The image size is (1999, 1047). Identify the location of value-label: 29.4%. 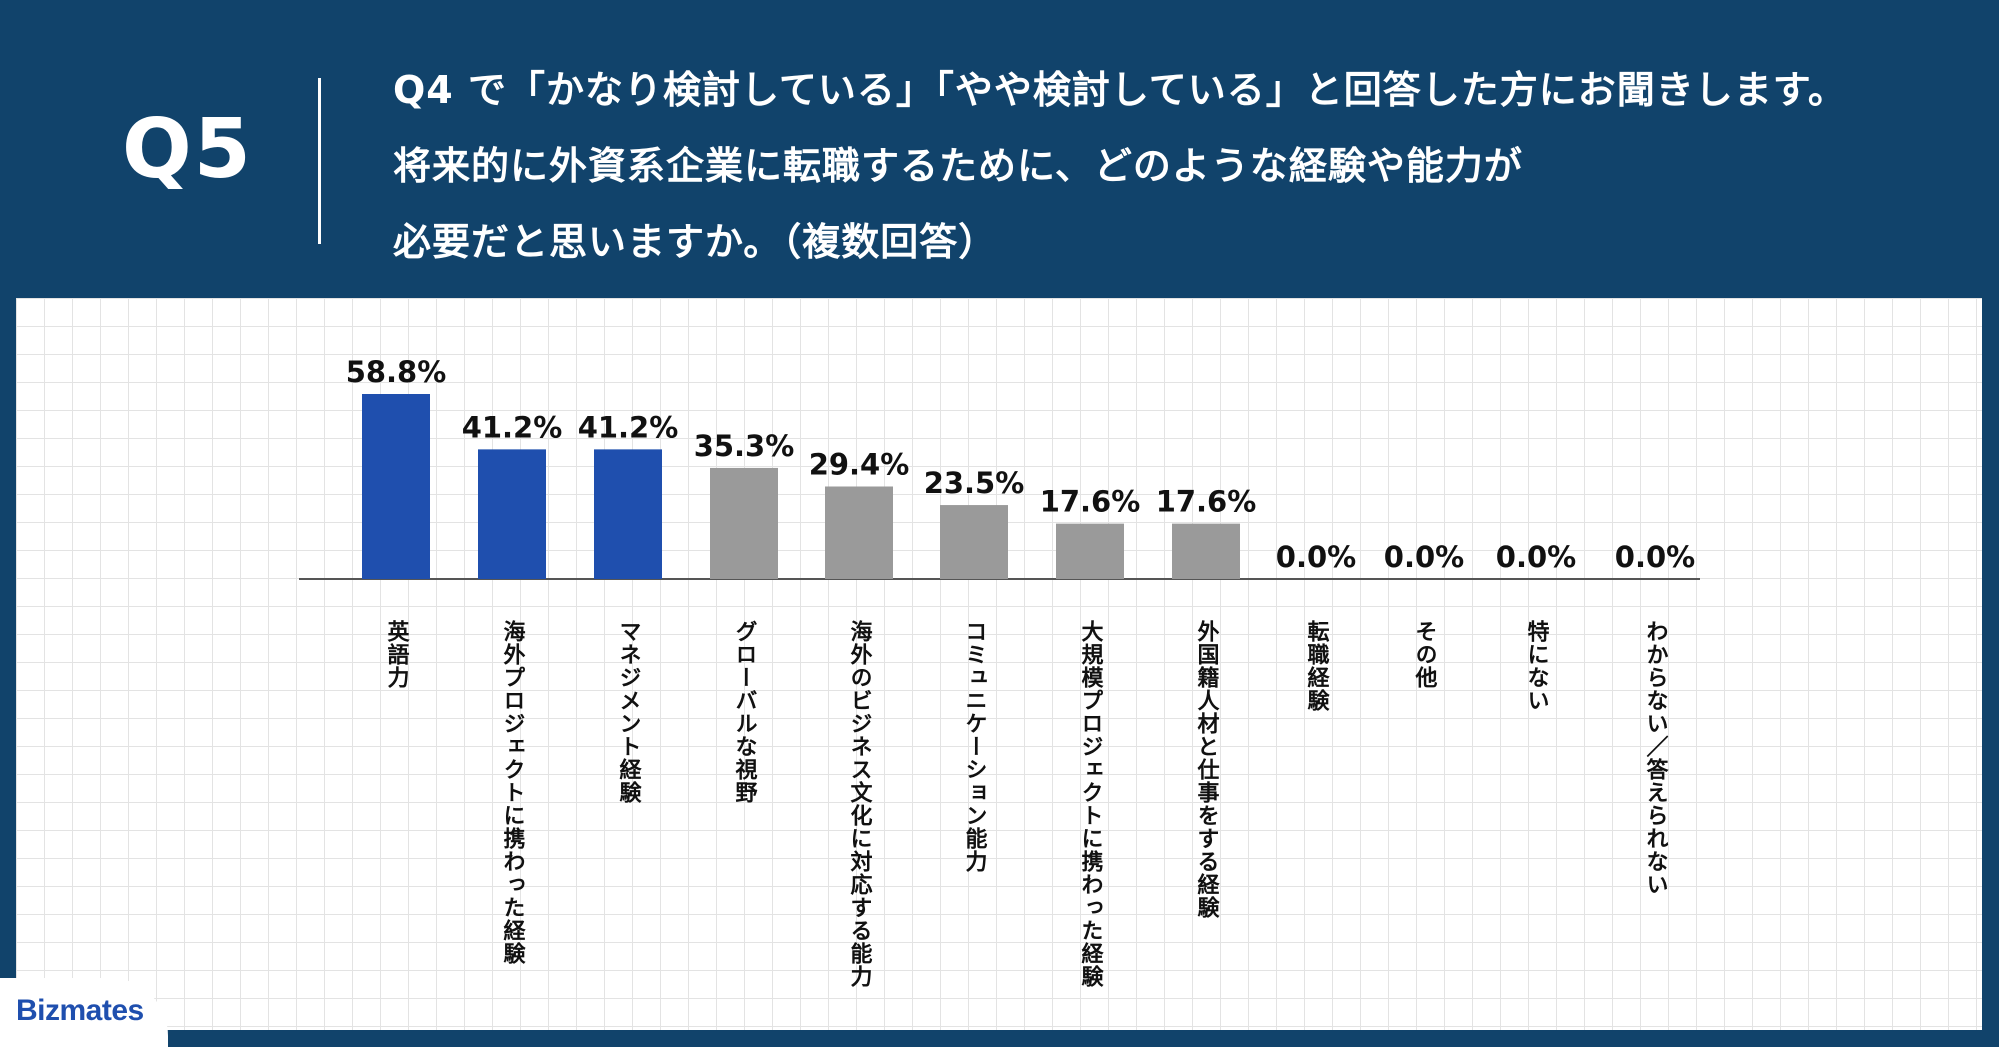
(859, 465).